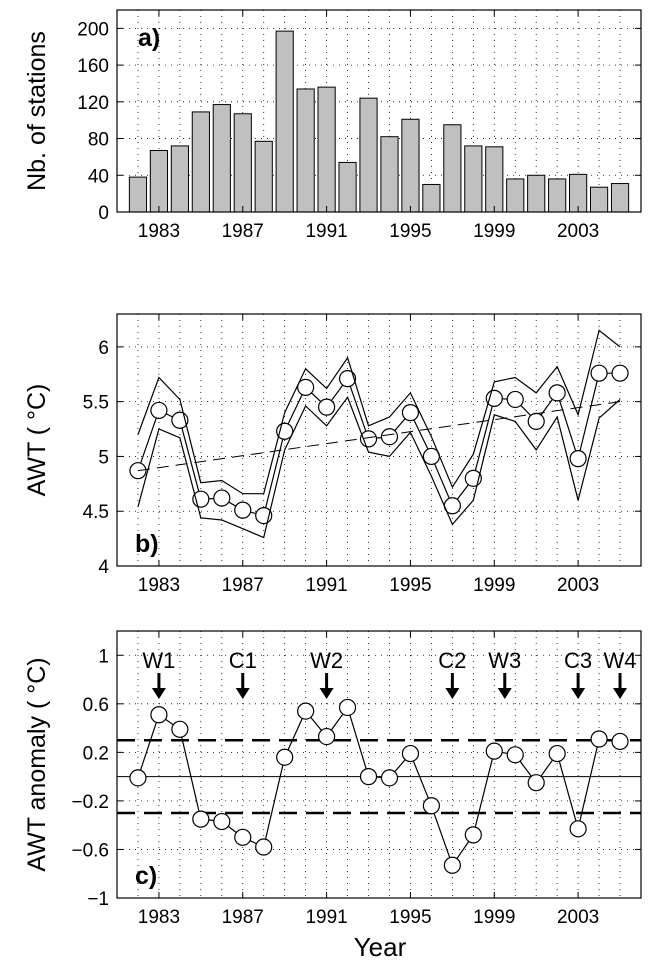 The height and width of the screenshot is (962, 649). Describe the element at coordinates (326, 660) in the screenshot. I see `event-label: W2` at that location.